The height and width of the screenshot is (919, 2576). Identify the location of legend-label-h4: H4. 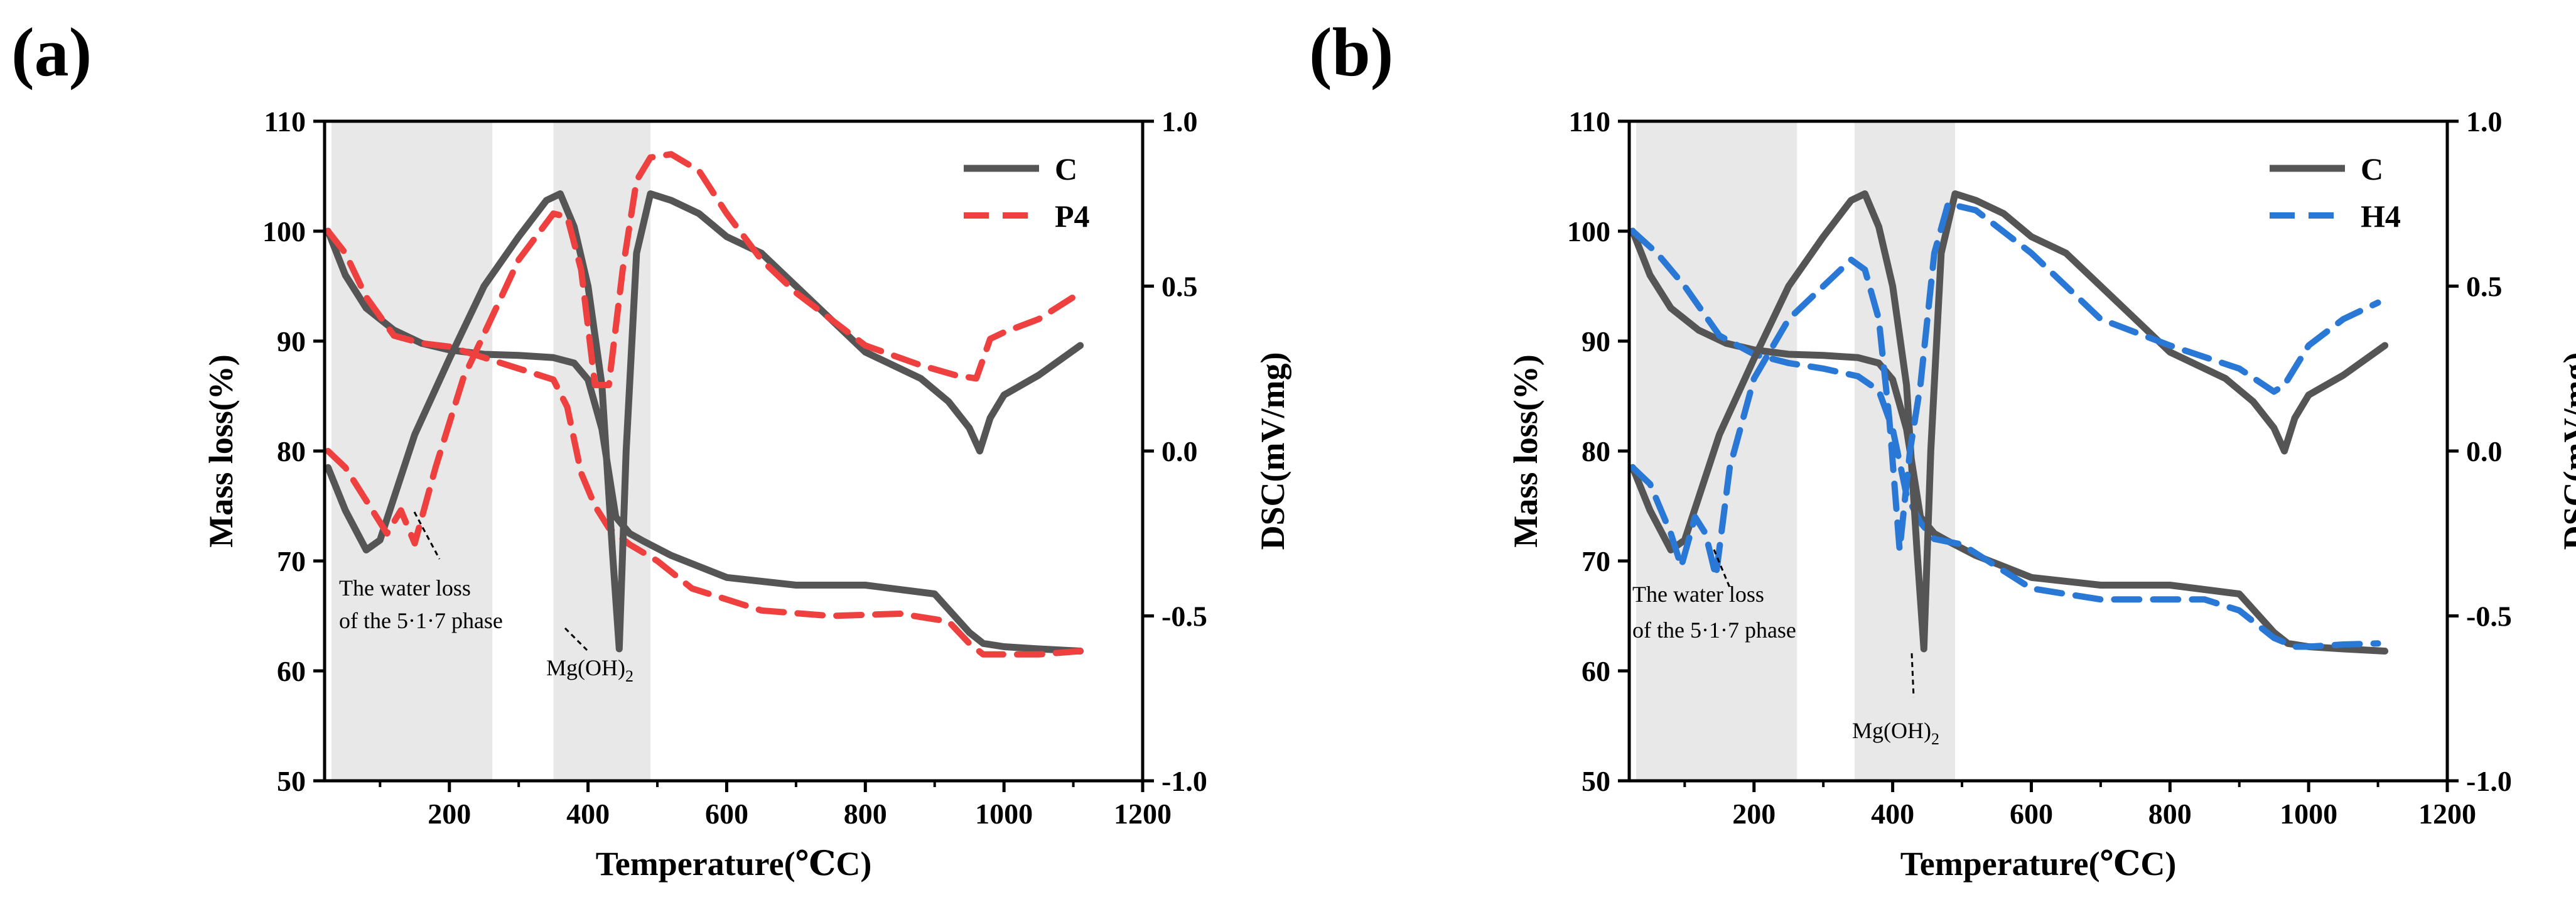
(2381, 216).